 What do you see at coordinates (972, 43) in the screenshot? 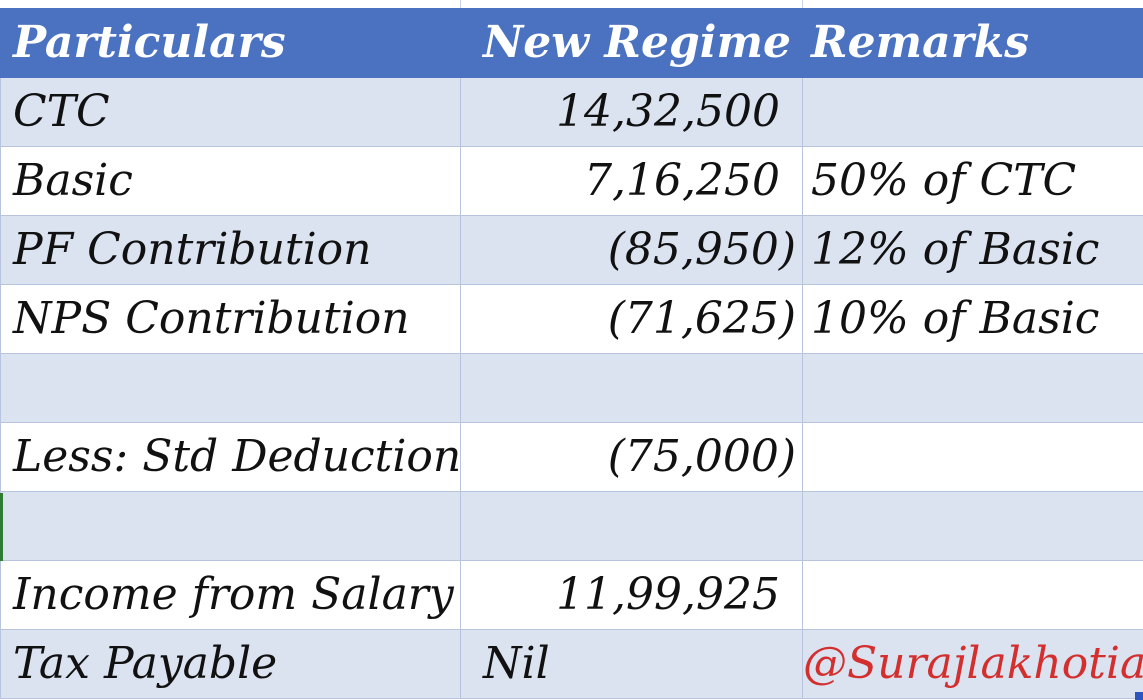
I see `header-remarks: Remarks` at bounding box center [972, 43].